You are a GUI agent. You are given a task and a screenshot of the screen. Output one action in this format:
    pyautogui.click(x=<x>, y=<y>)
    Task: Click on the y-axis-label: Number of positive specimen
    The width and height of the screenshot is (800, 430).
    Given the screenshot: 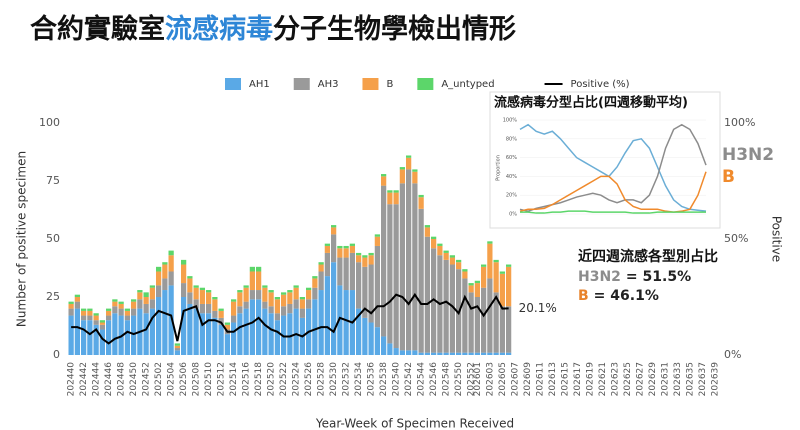 What is the action you would take?
    pyautogui.click(x=22, y=239)
    